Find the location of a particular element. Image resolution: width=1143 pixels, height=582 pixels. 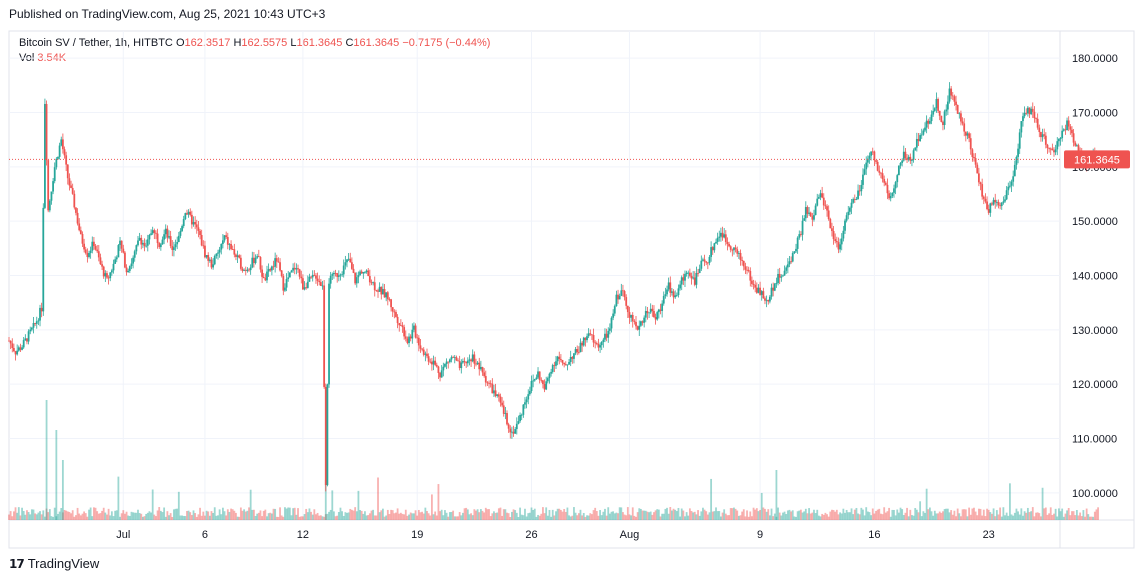

y-tick-label: 140.0000 is located at coordinates (1095, 277).